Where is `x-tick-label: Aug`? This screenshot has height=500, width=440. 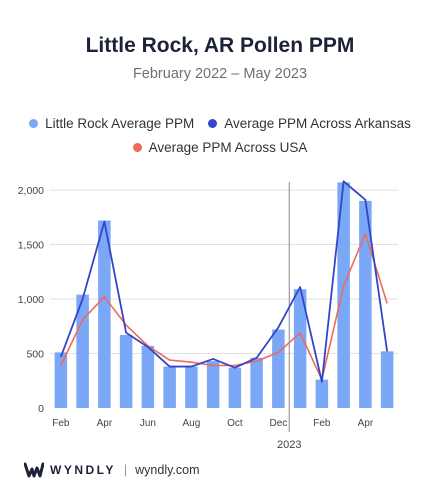
x-tick-label: Aug is located at coordinates (191, 423).